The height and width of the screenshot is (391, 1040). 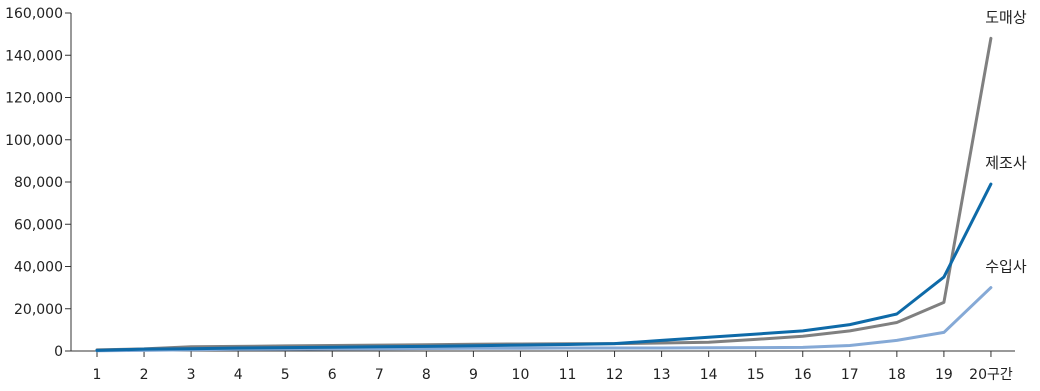 What do you see at coordinates (1006, 17) in the screenshot?
I see `series-label: 도매상` at bounding box center [1006, 17].